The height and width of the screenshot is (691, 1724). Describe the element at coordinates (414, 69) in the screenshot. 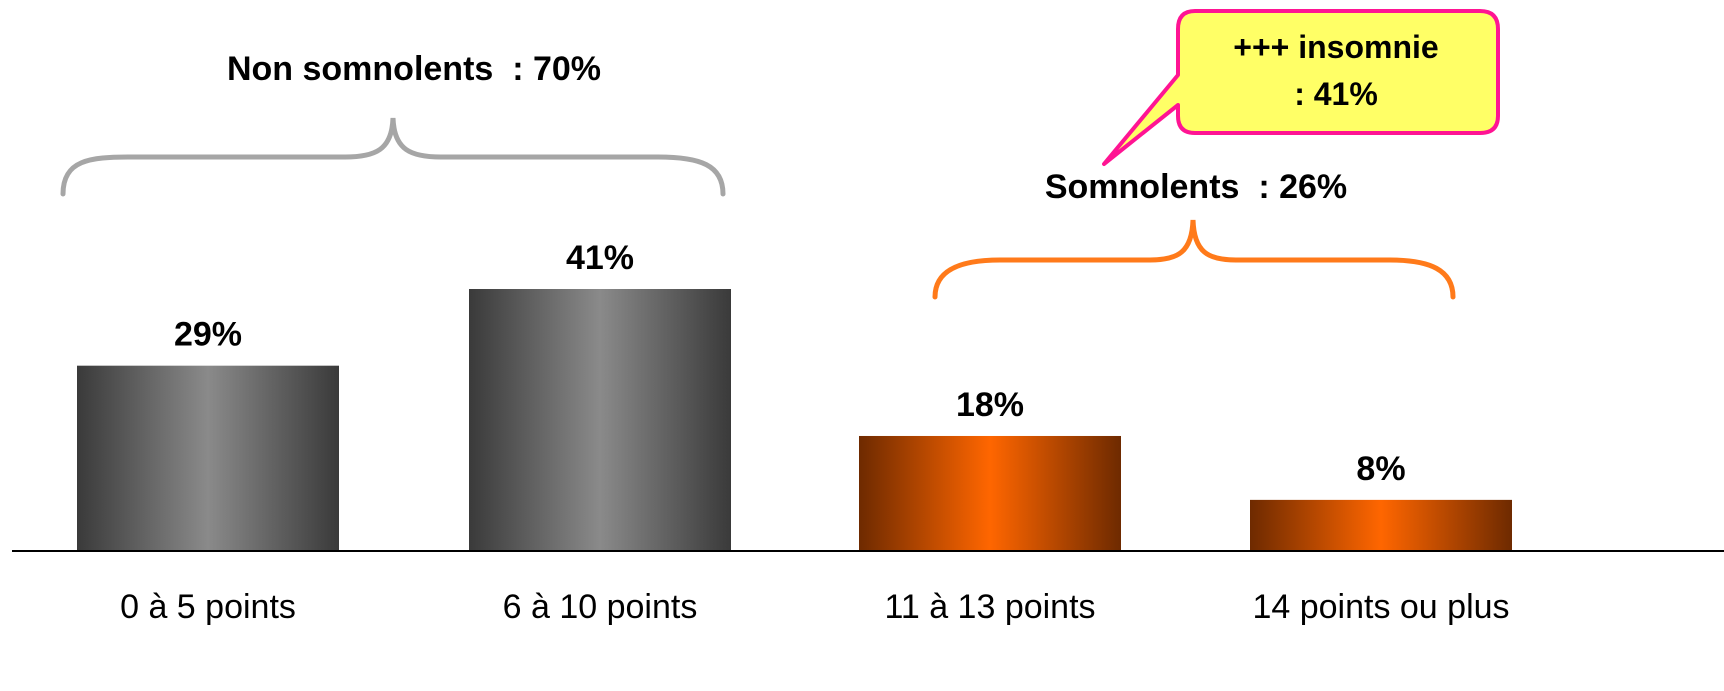

I see `group-label-non-somnolents: Non somnolents : 70%` at that location.